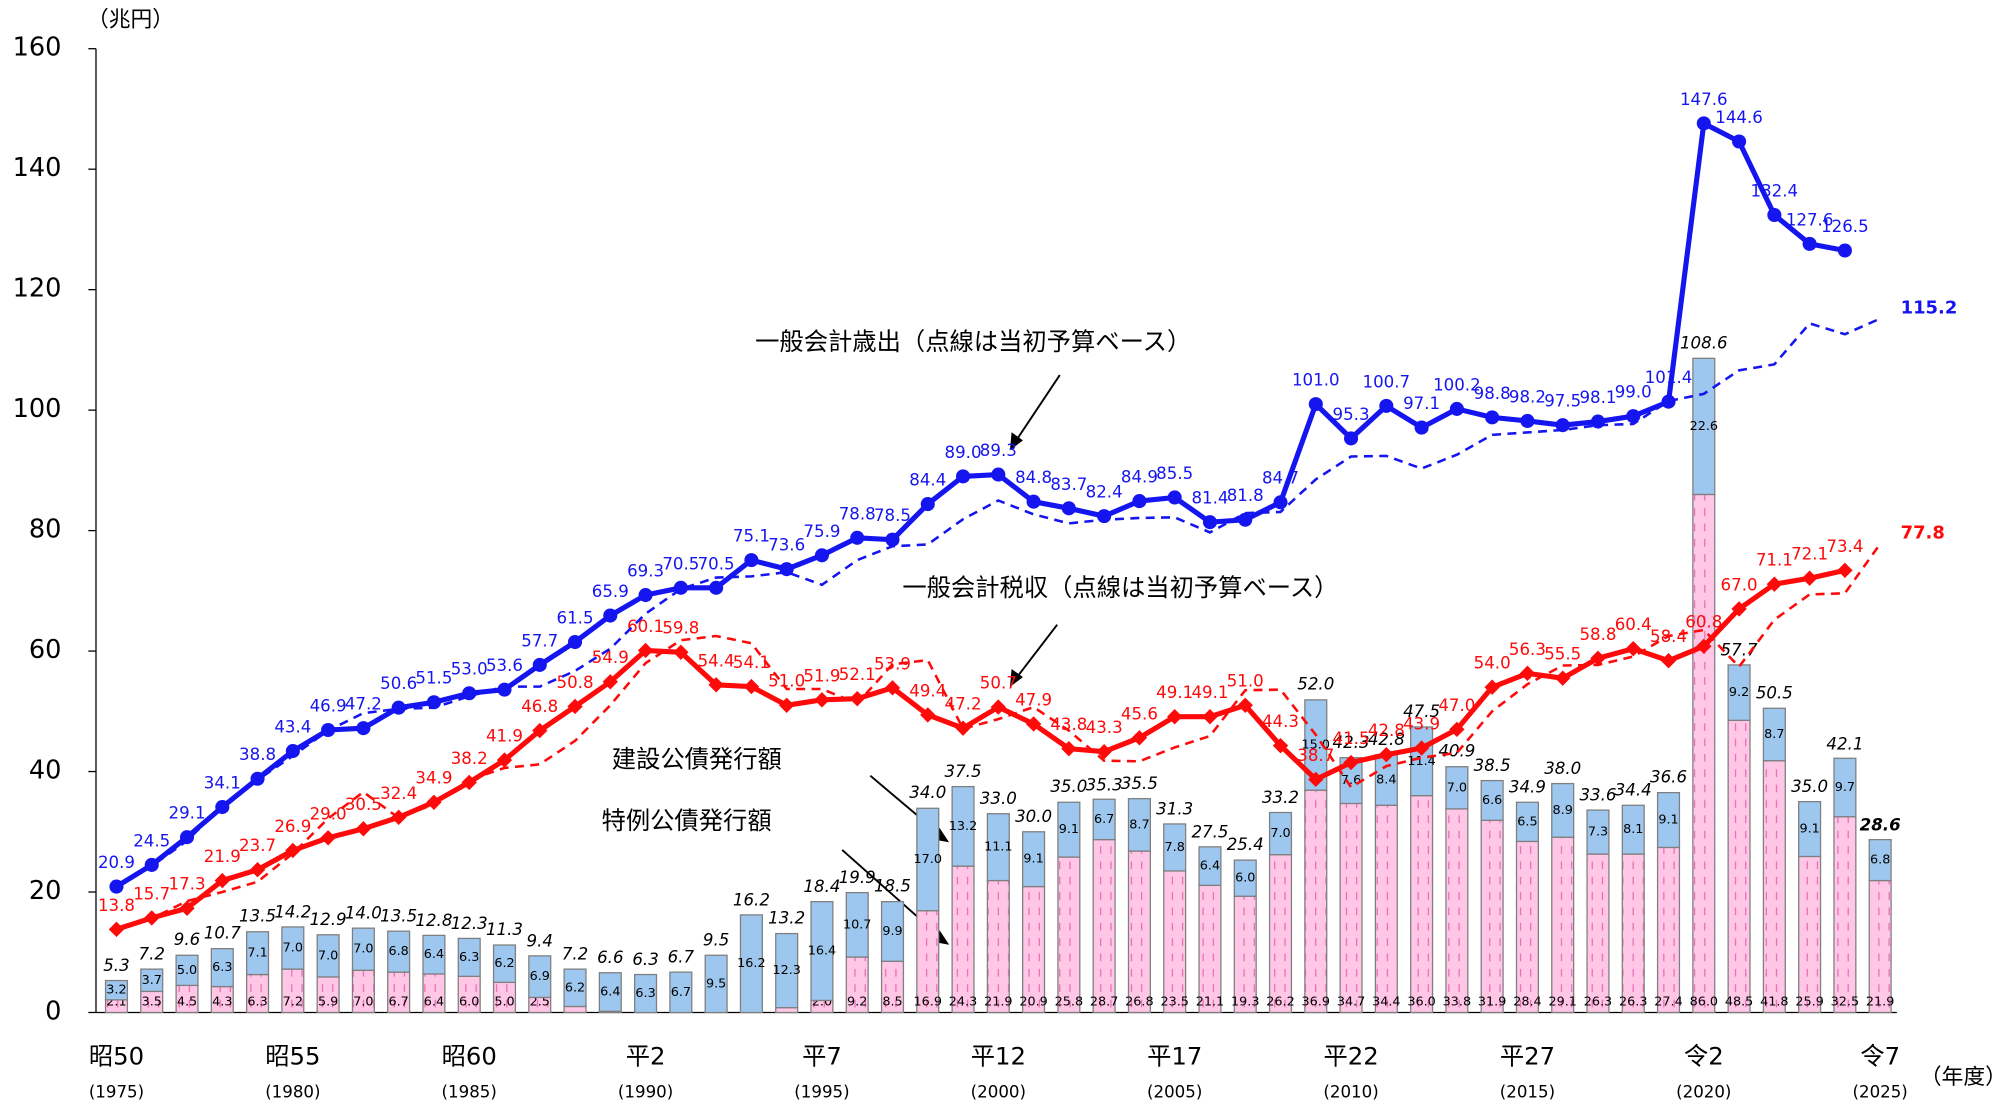 This screenshot has width=2012, height=1106. Describe the element at coordinates (363, 704) in the screenshot. I see `point-label: 47.2` at that location.